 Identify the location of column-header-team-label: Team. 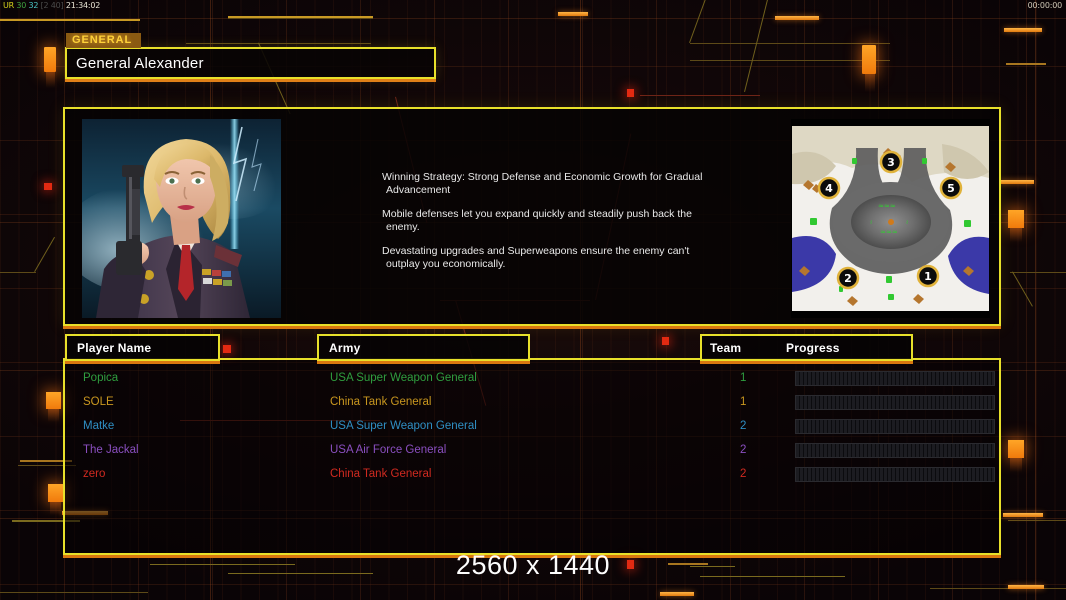
(726, 348).